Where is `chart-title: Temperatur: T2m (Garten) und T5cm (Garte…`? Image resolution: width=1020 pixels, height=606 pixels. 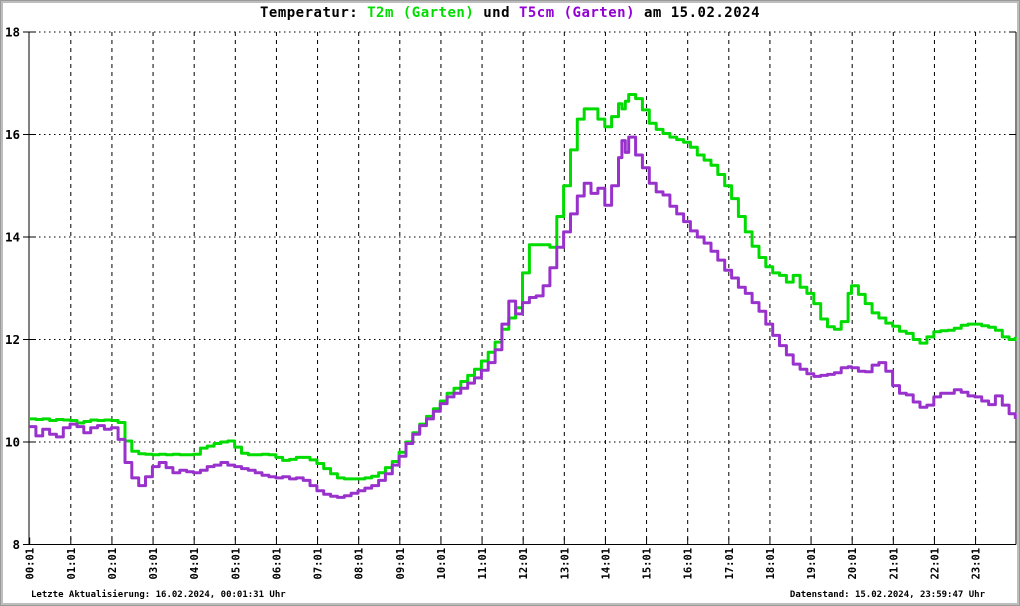 chart-title: Temperatur: T2m (Garten) und T5cm (Garte… is located at coordinates (510, 13).